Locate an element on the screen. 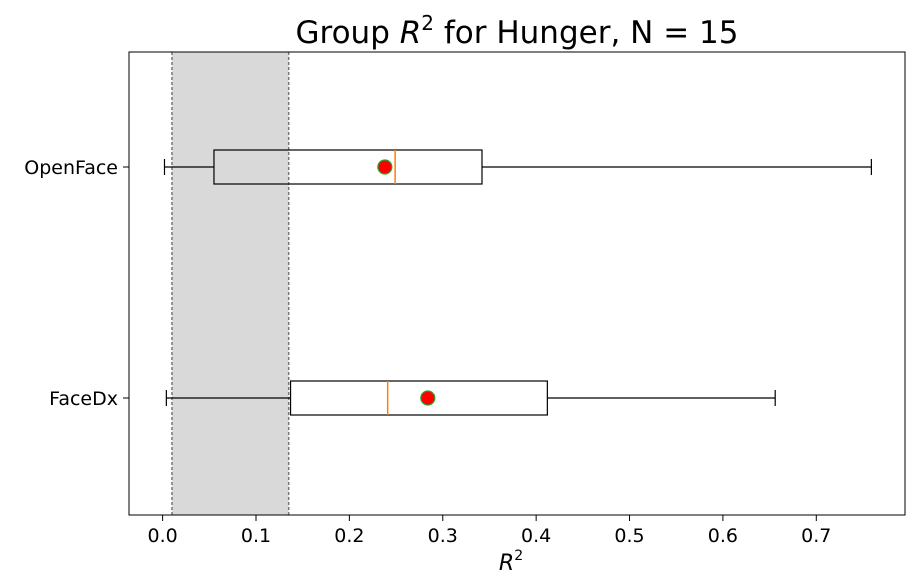  shaded-band is located at coordinates (230, 283).